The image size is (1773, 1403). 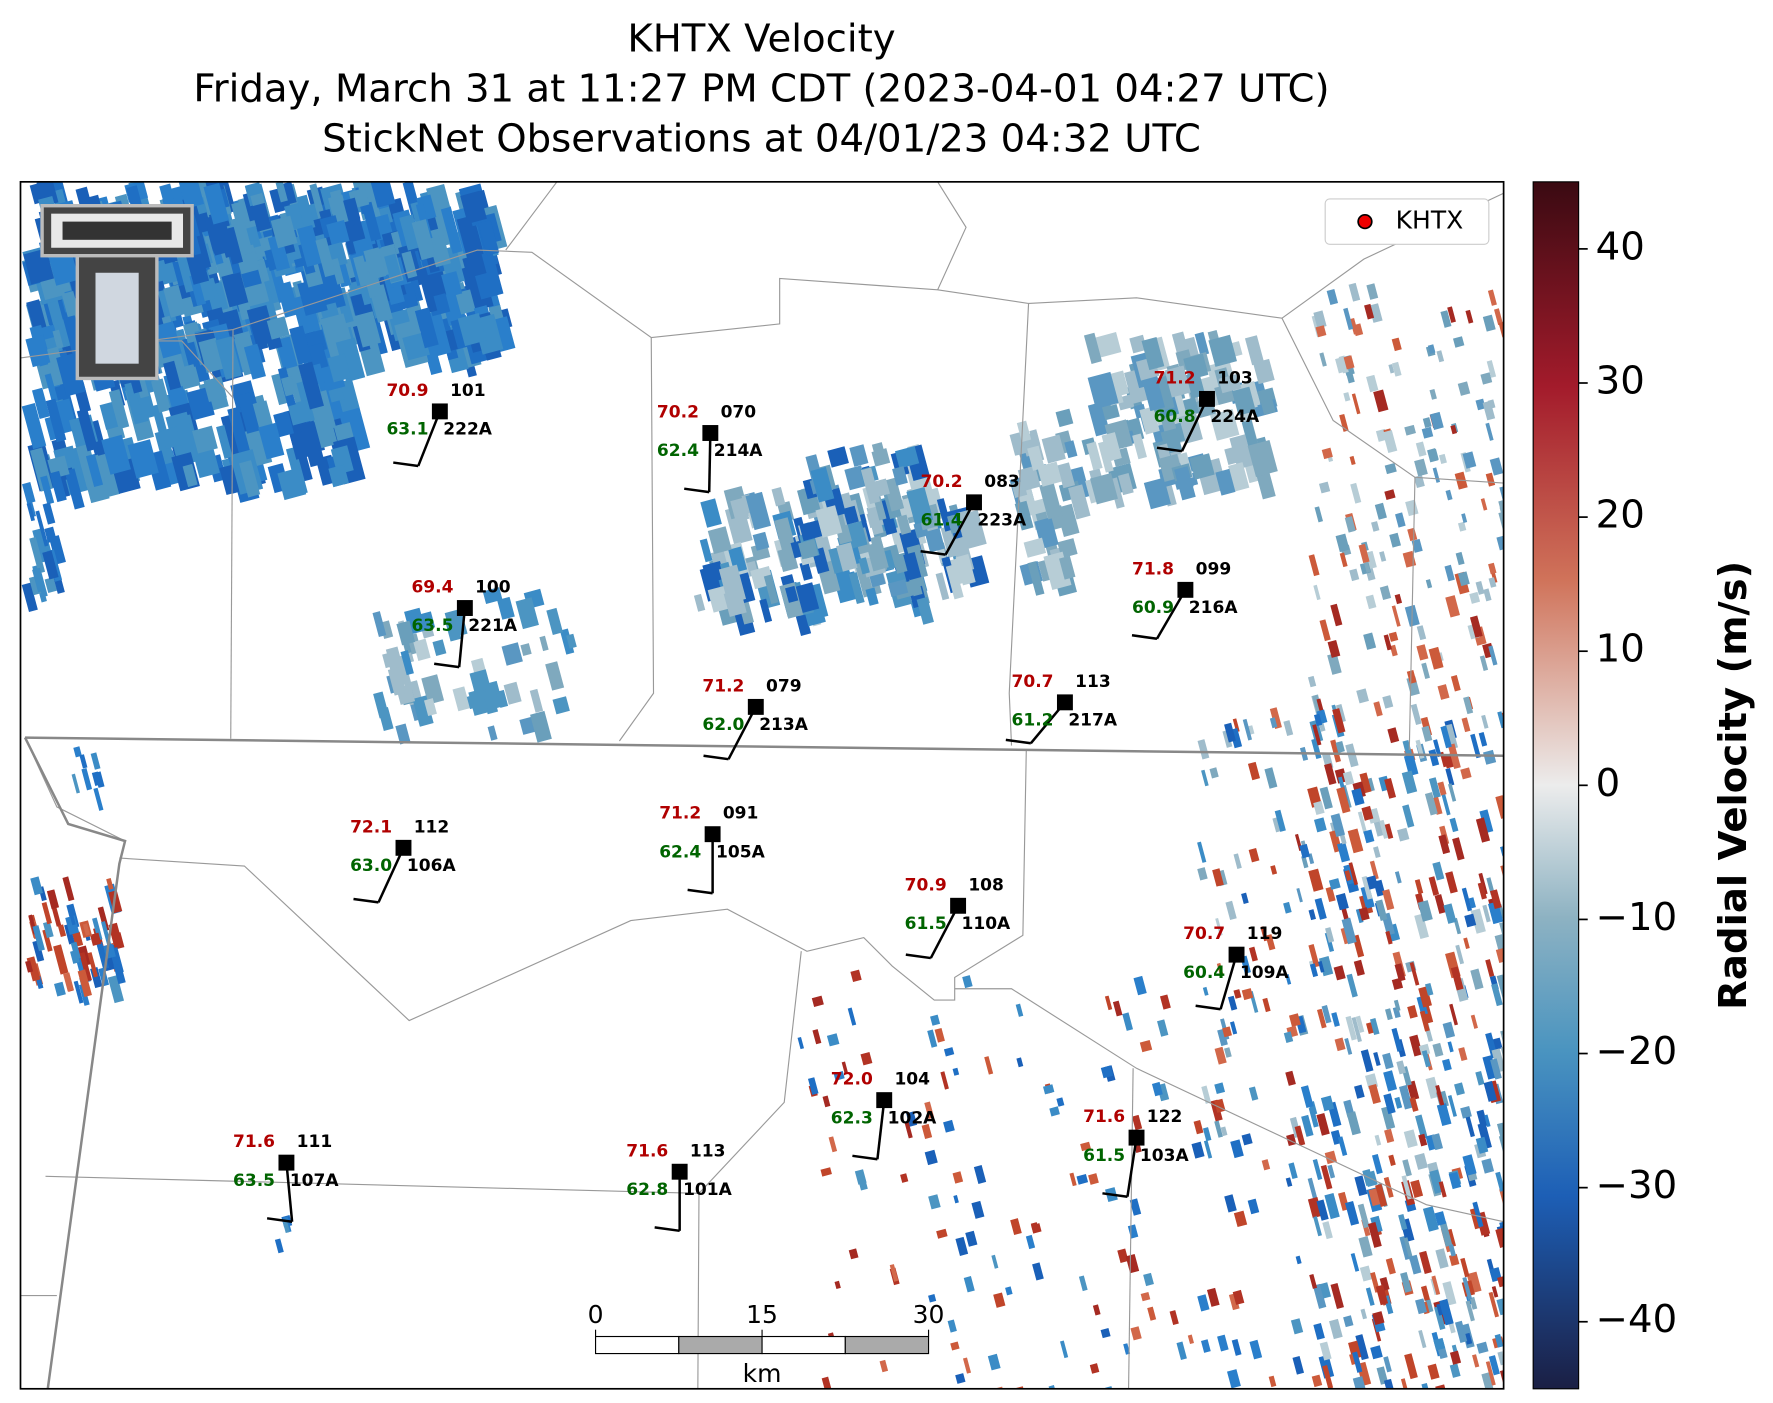 I want to click on station-id: 224A, so click(x=1235, y=417).